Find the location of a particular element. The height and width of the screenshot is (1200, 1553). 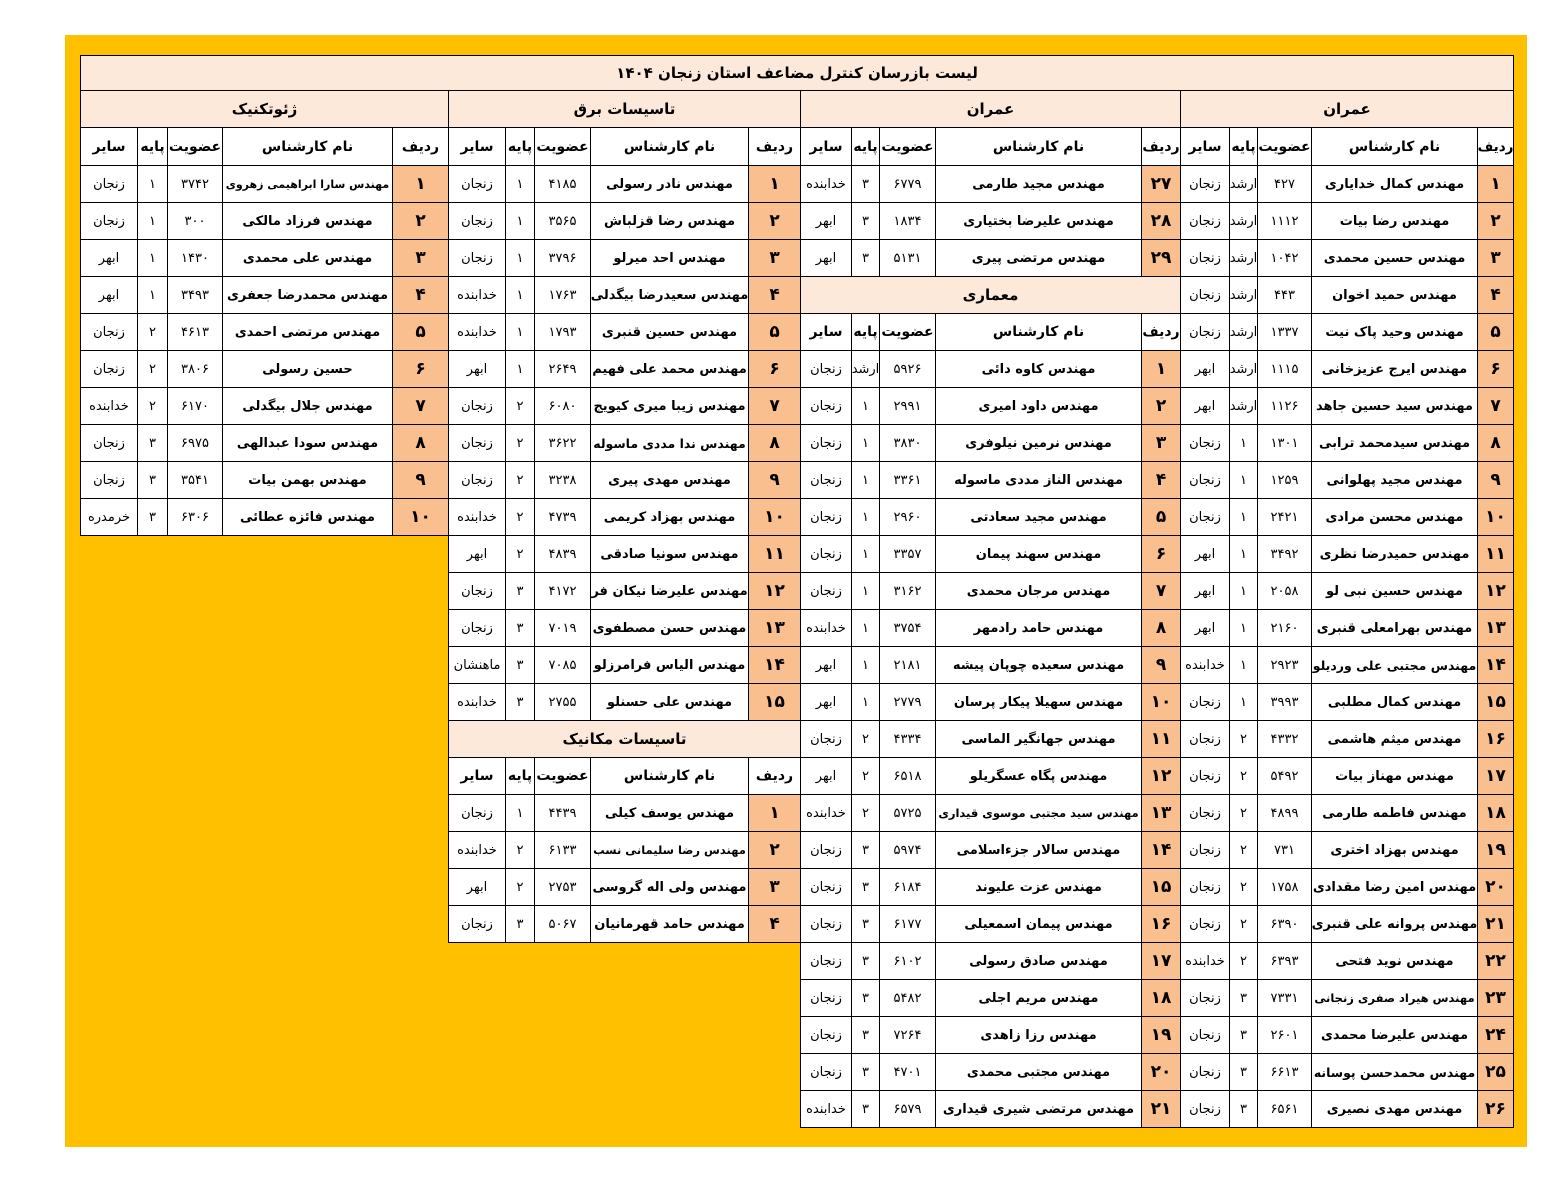

membership: ۴۷۳۹ is located at coordinates (562, 517).